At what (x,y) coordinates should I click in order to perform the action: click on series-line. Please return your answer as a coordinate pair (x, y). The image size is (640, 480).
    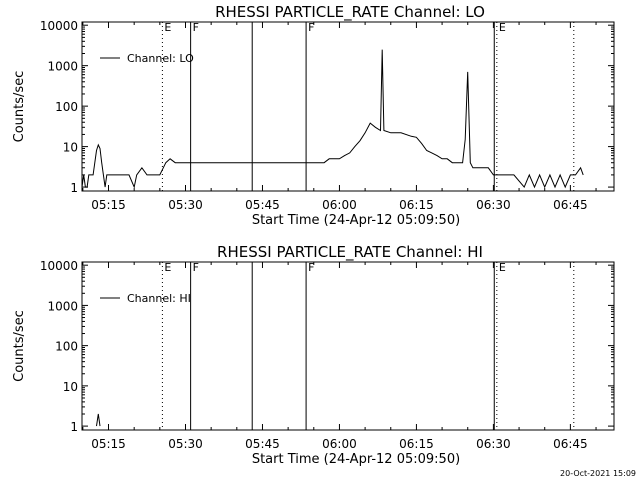
    Looking at the image, I should click on (98, 420).